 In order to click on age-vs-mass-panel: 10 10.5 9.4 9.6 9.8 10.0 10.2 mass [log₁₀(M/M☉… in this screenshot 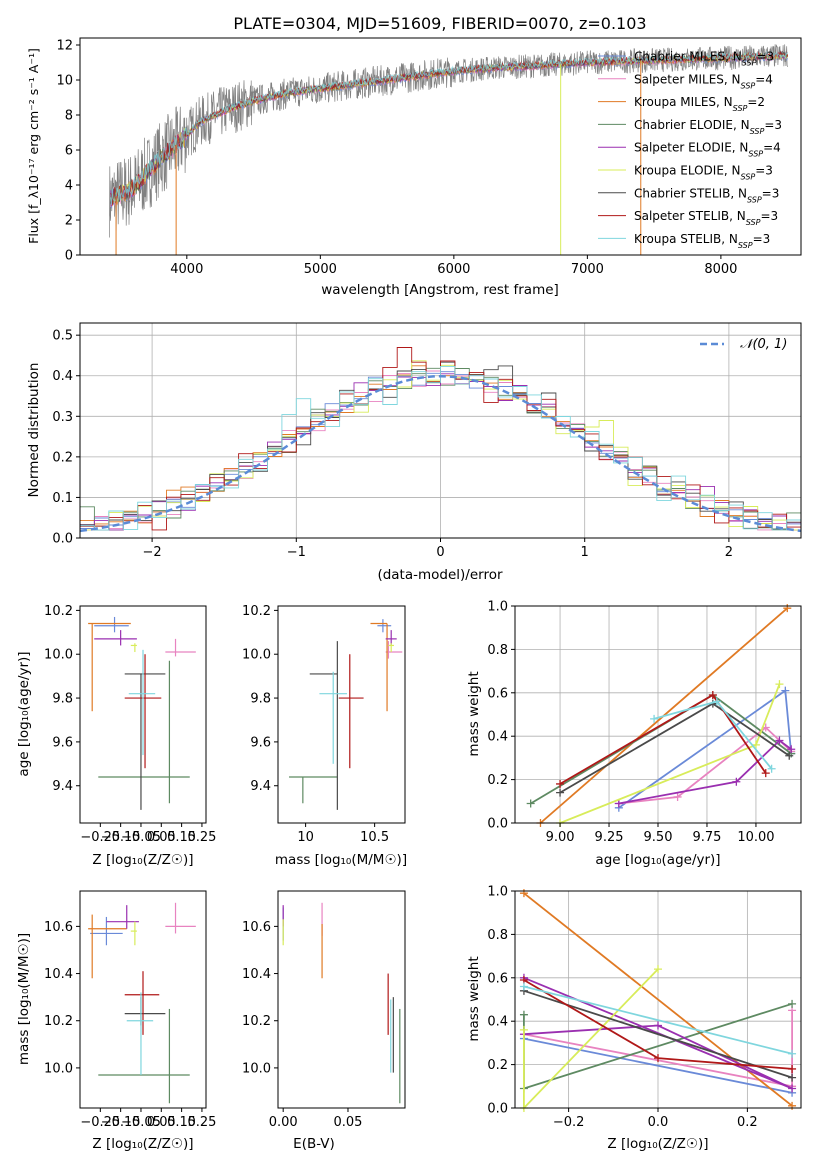, I will do `click(324, 736)`.